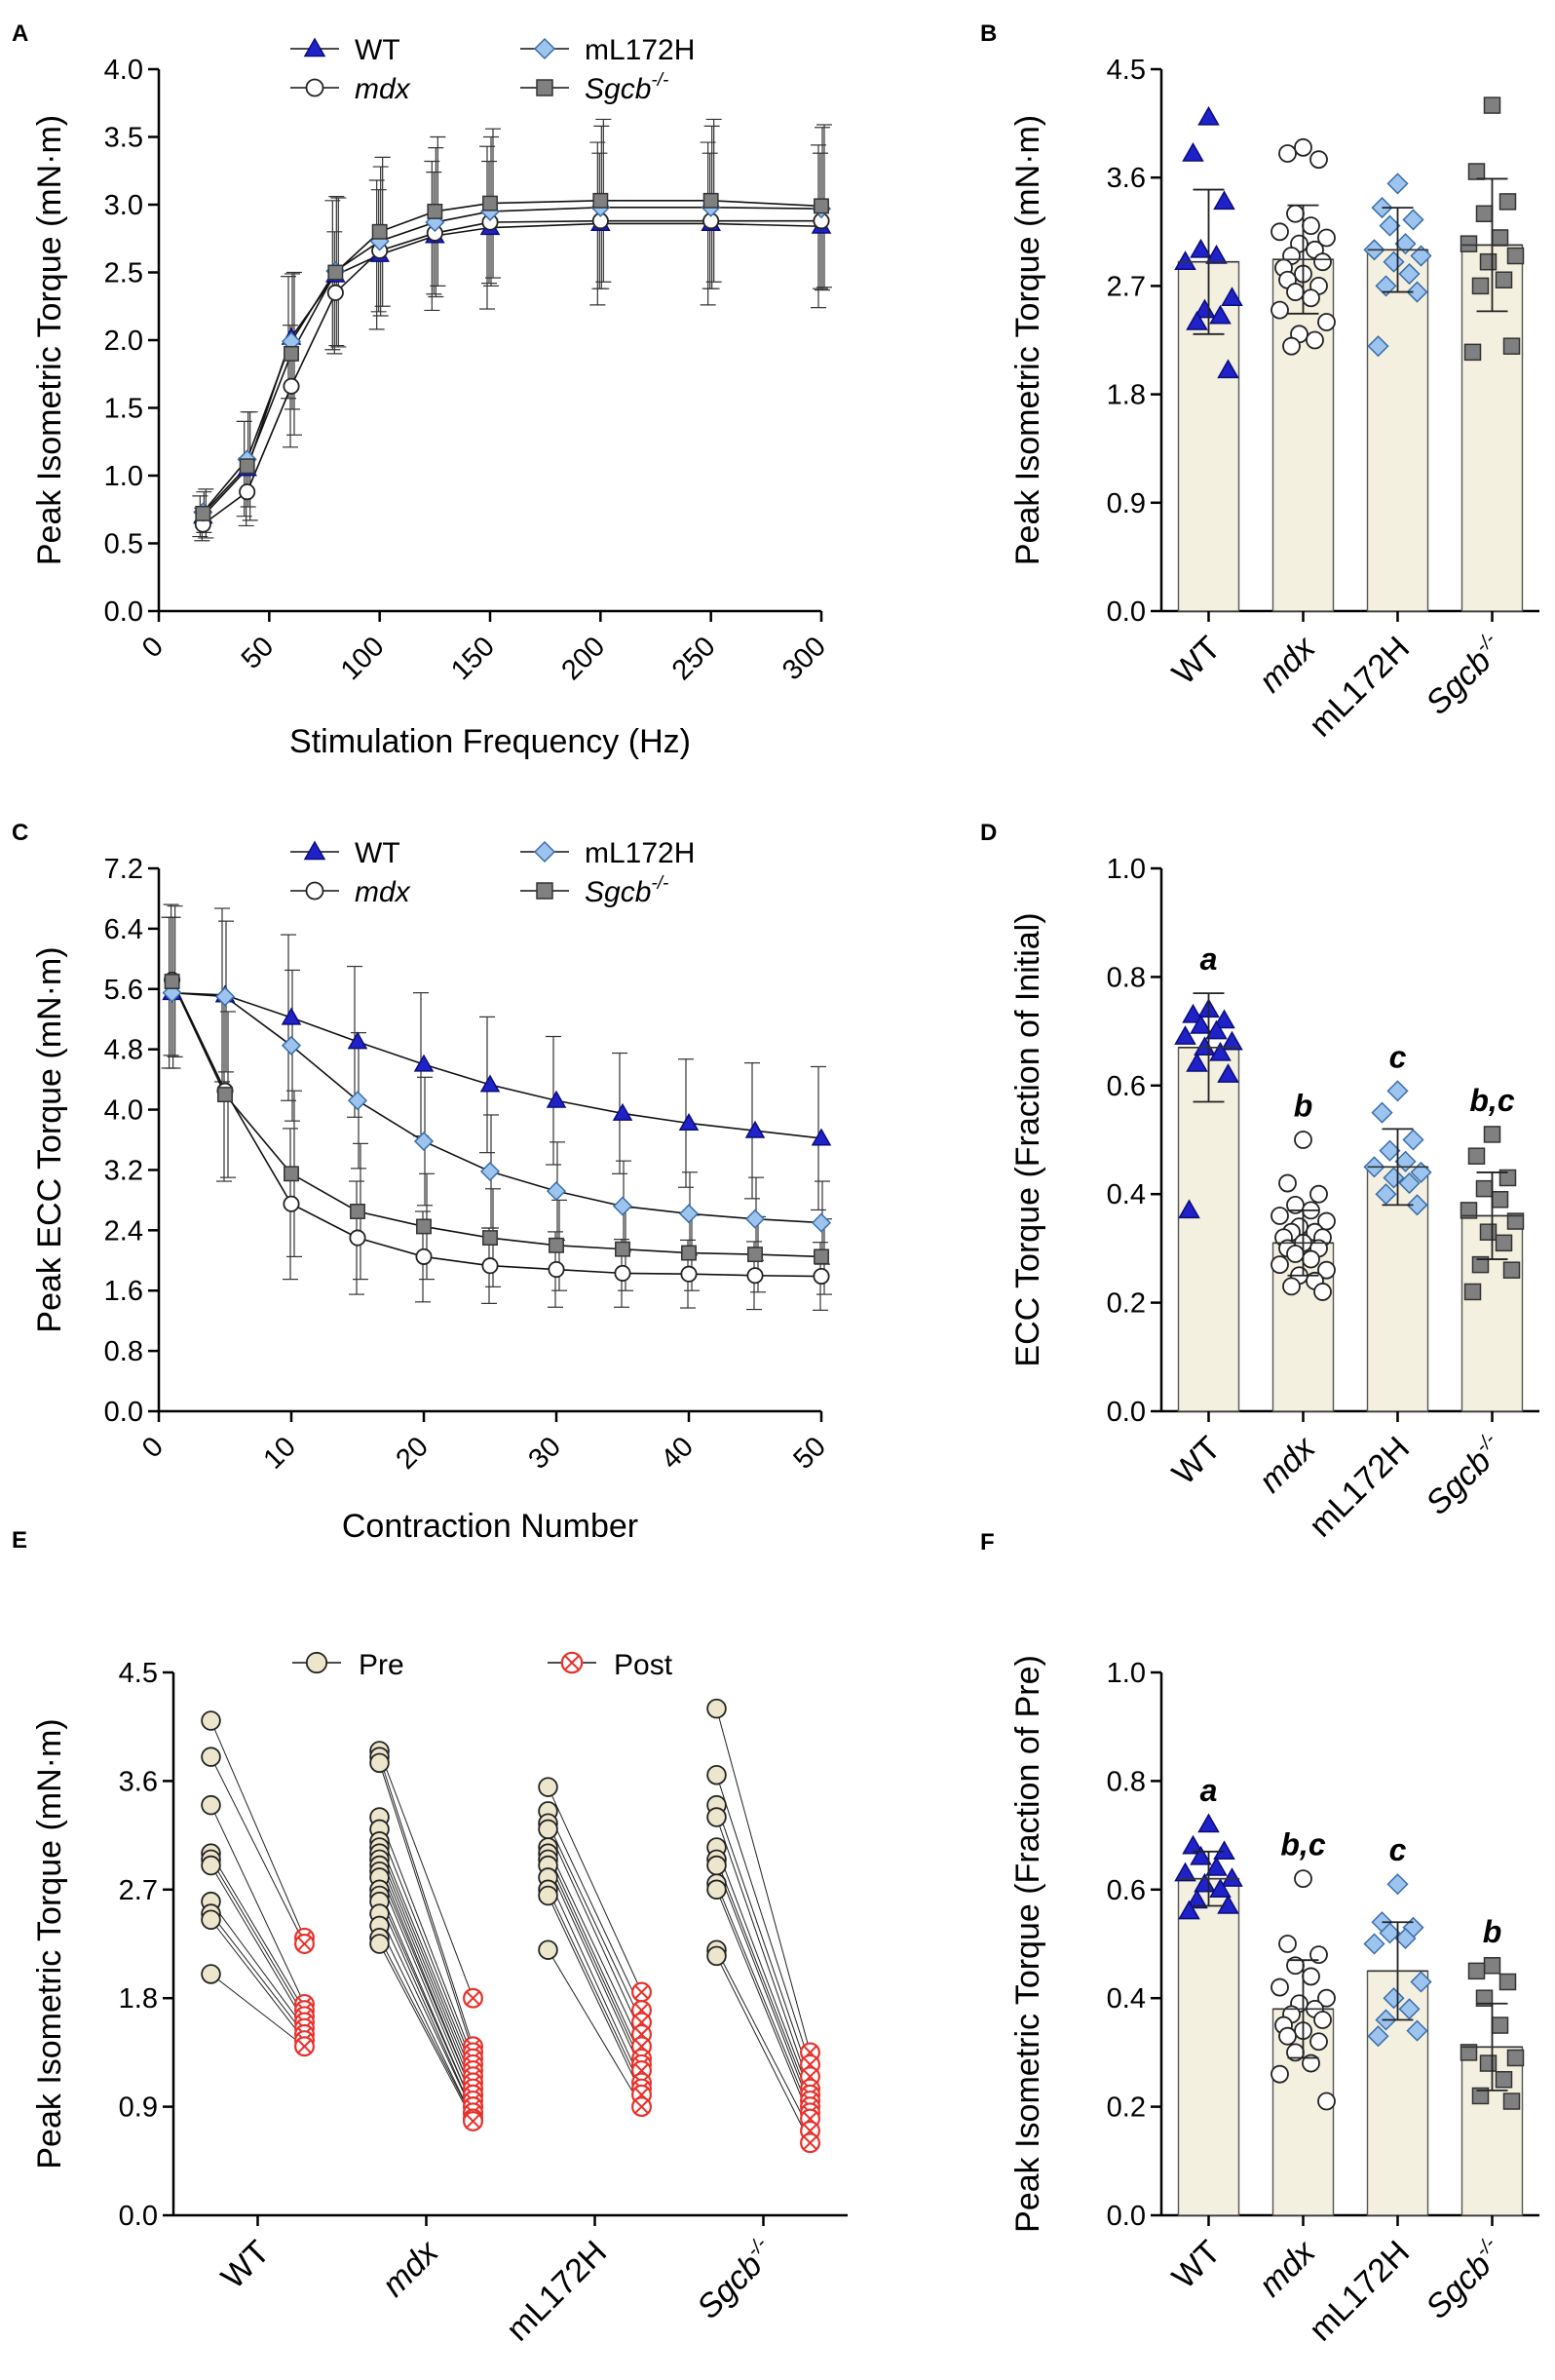  What do you see at coordinates (123, 1412) in the screenshot?
I see `c-y-tick-label-0: 0.0` at bounding box center [123, 1412].